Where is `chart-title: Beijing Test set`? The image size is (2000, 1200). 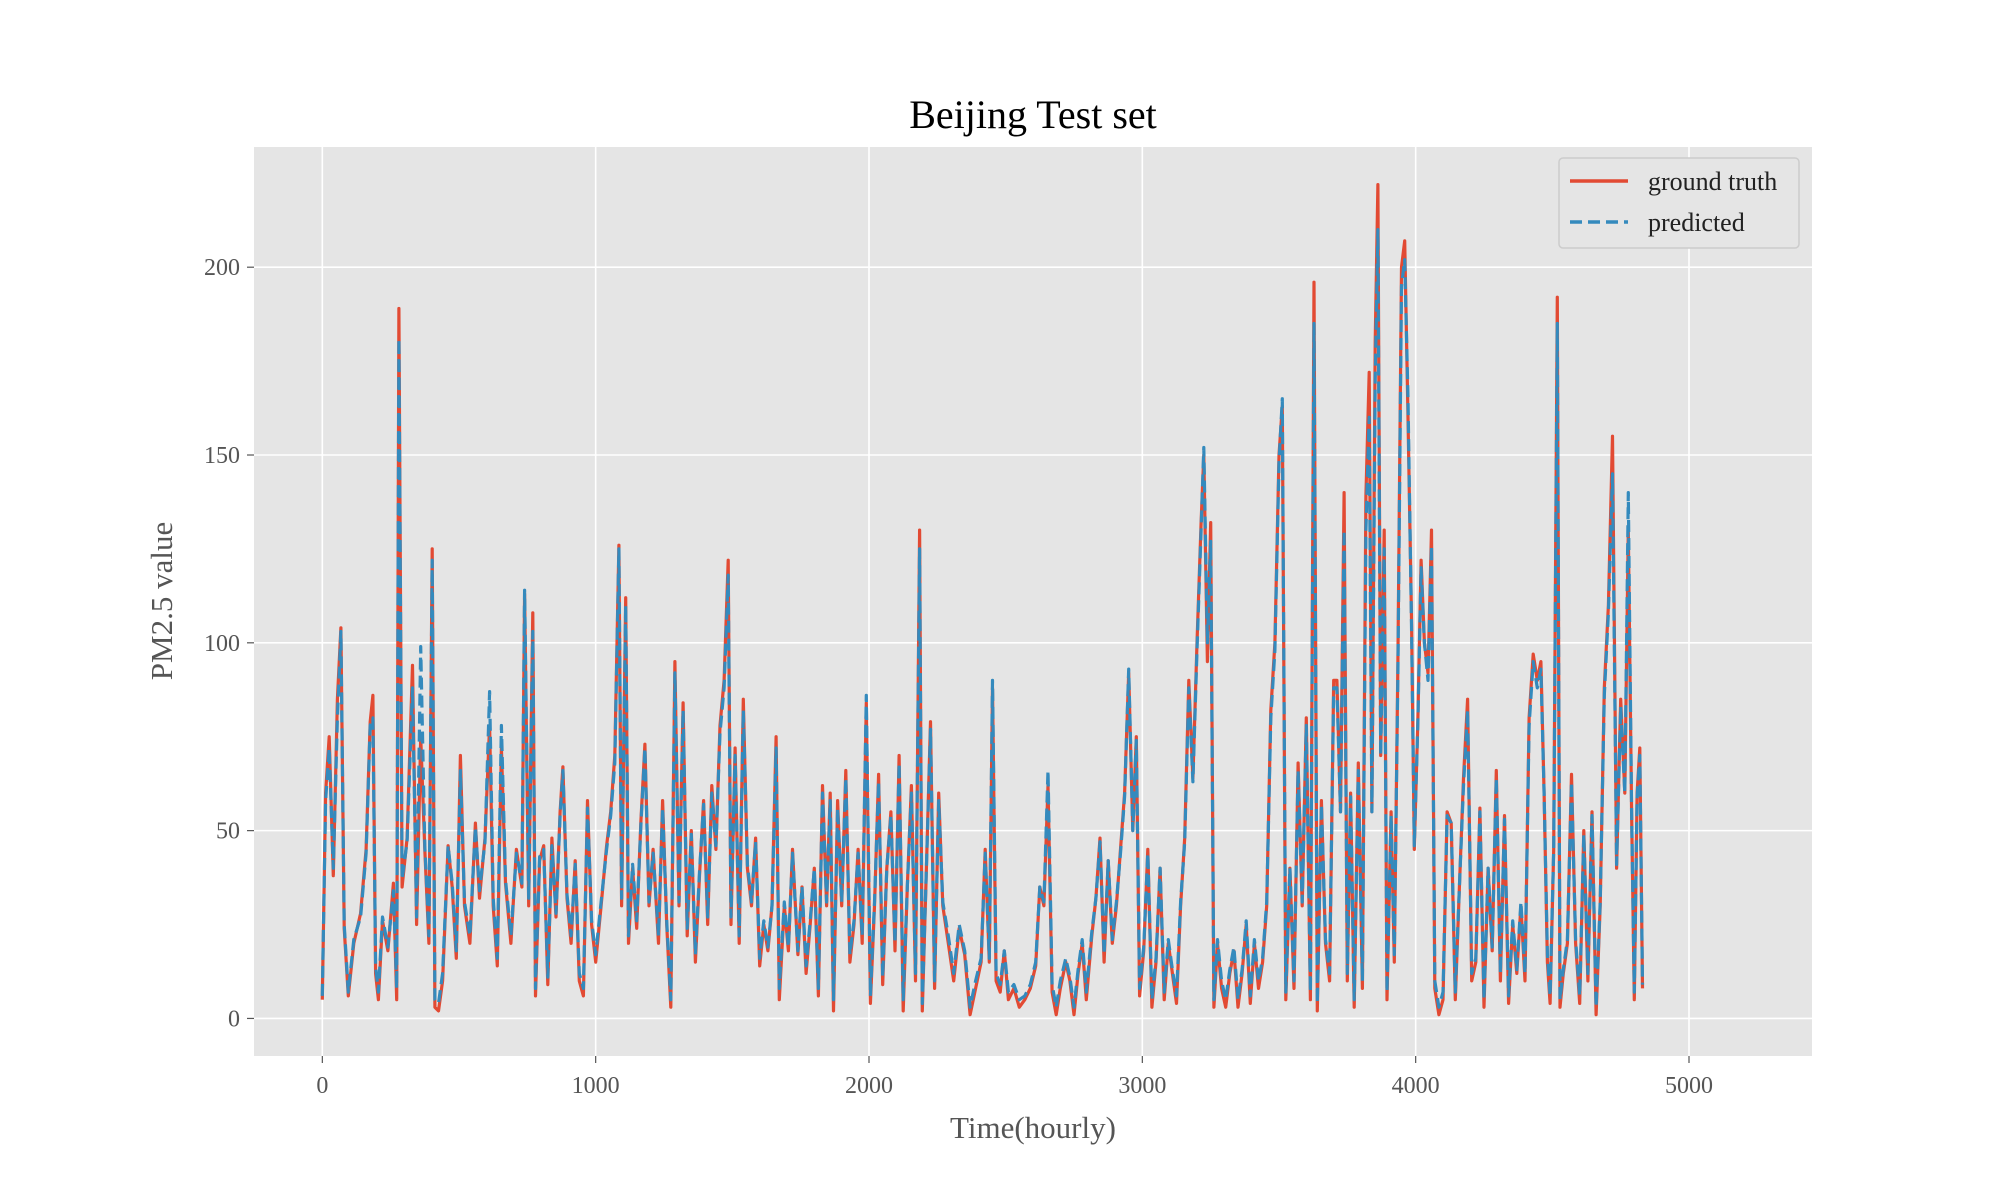
chart-title: Beijing Test set is located at coordinates (1033, 114).